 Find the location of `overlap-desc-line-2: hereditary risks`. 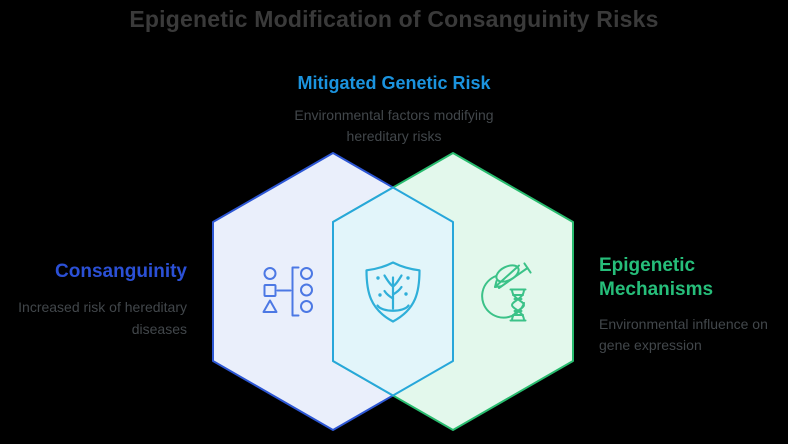

overlap-desc-line-2: hereditary risks is located at coordinates (394, 136).